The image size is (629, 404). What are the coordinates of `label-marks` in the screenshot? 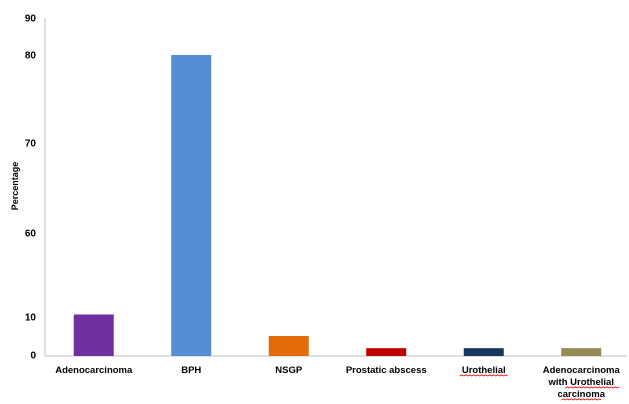 It's located at (539, 387).